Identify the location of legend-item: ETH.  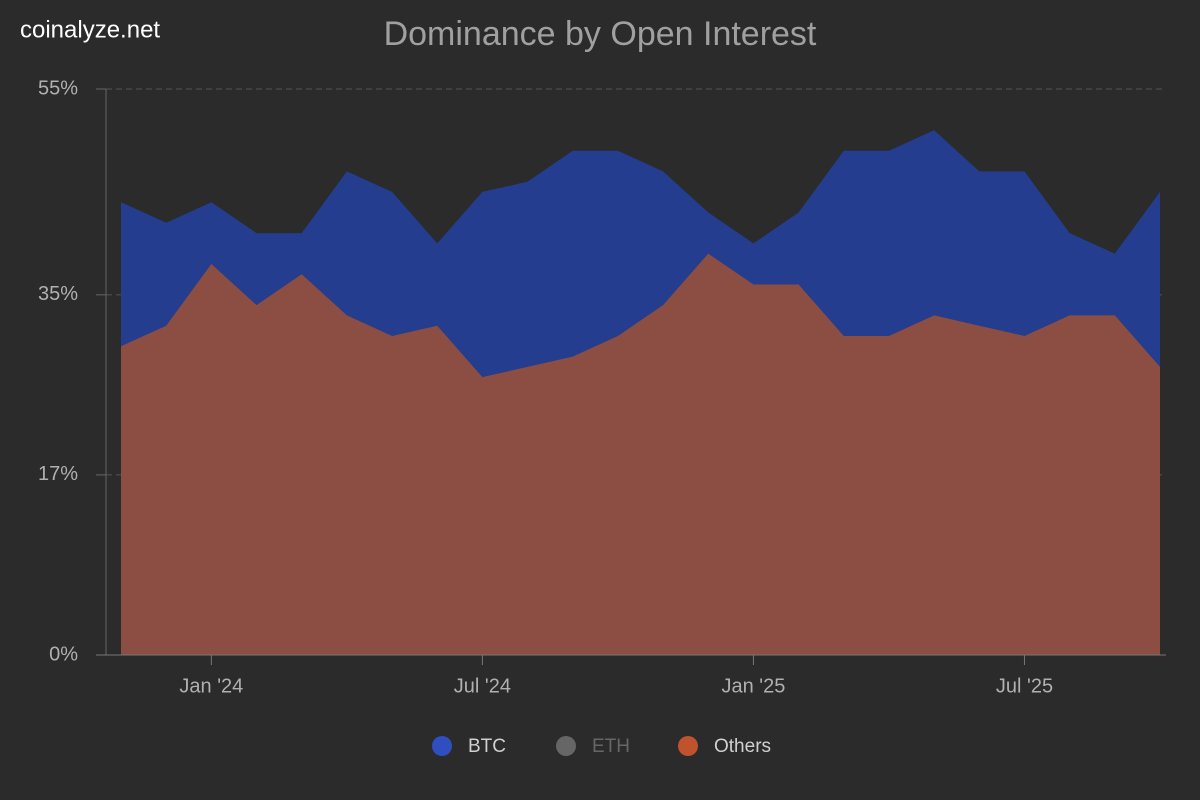
(593, 746).